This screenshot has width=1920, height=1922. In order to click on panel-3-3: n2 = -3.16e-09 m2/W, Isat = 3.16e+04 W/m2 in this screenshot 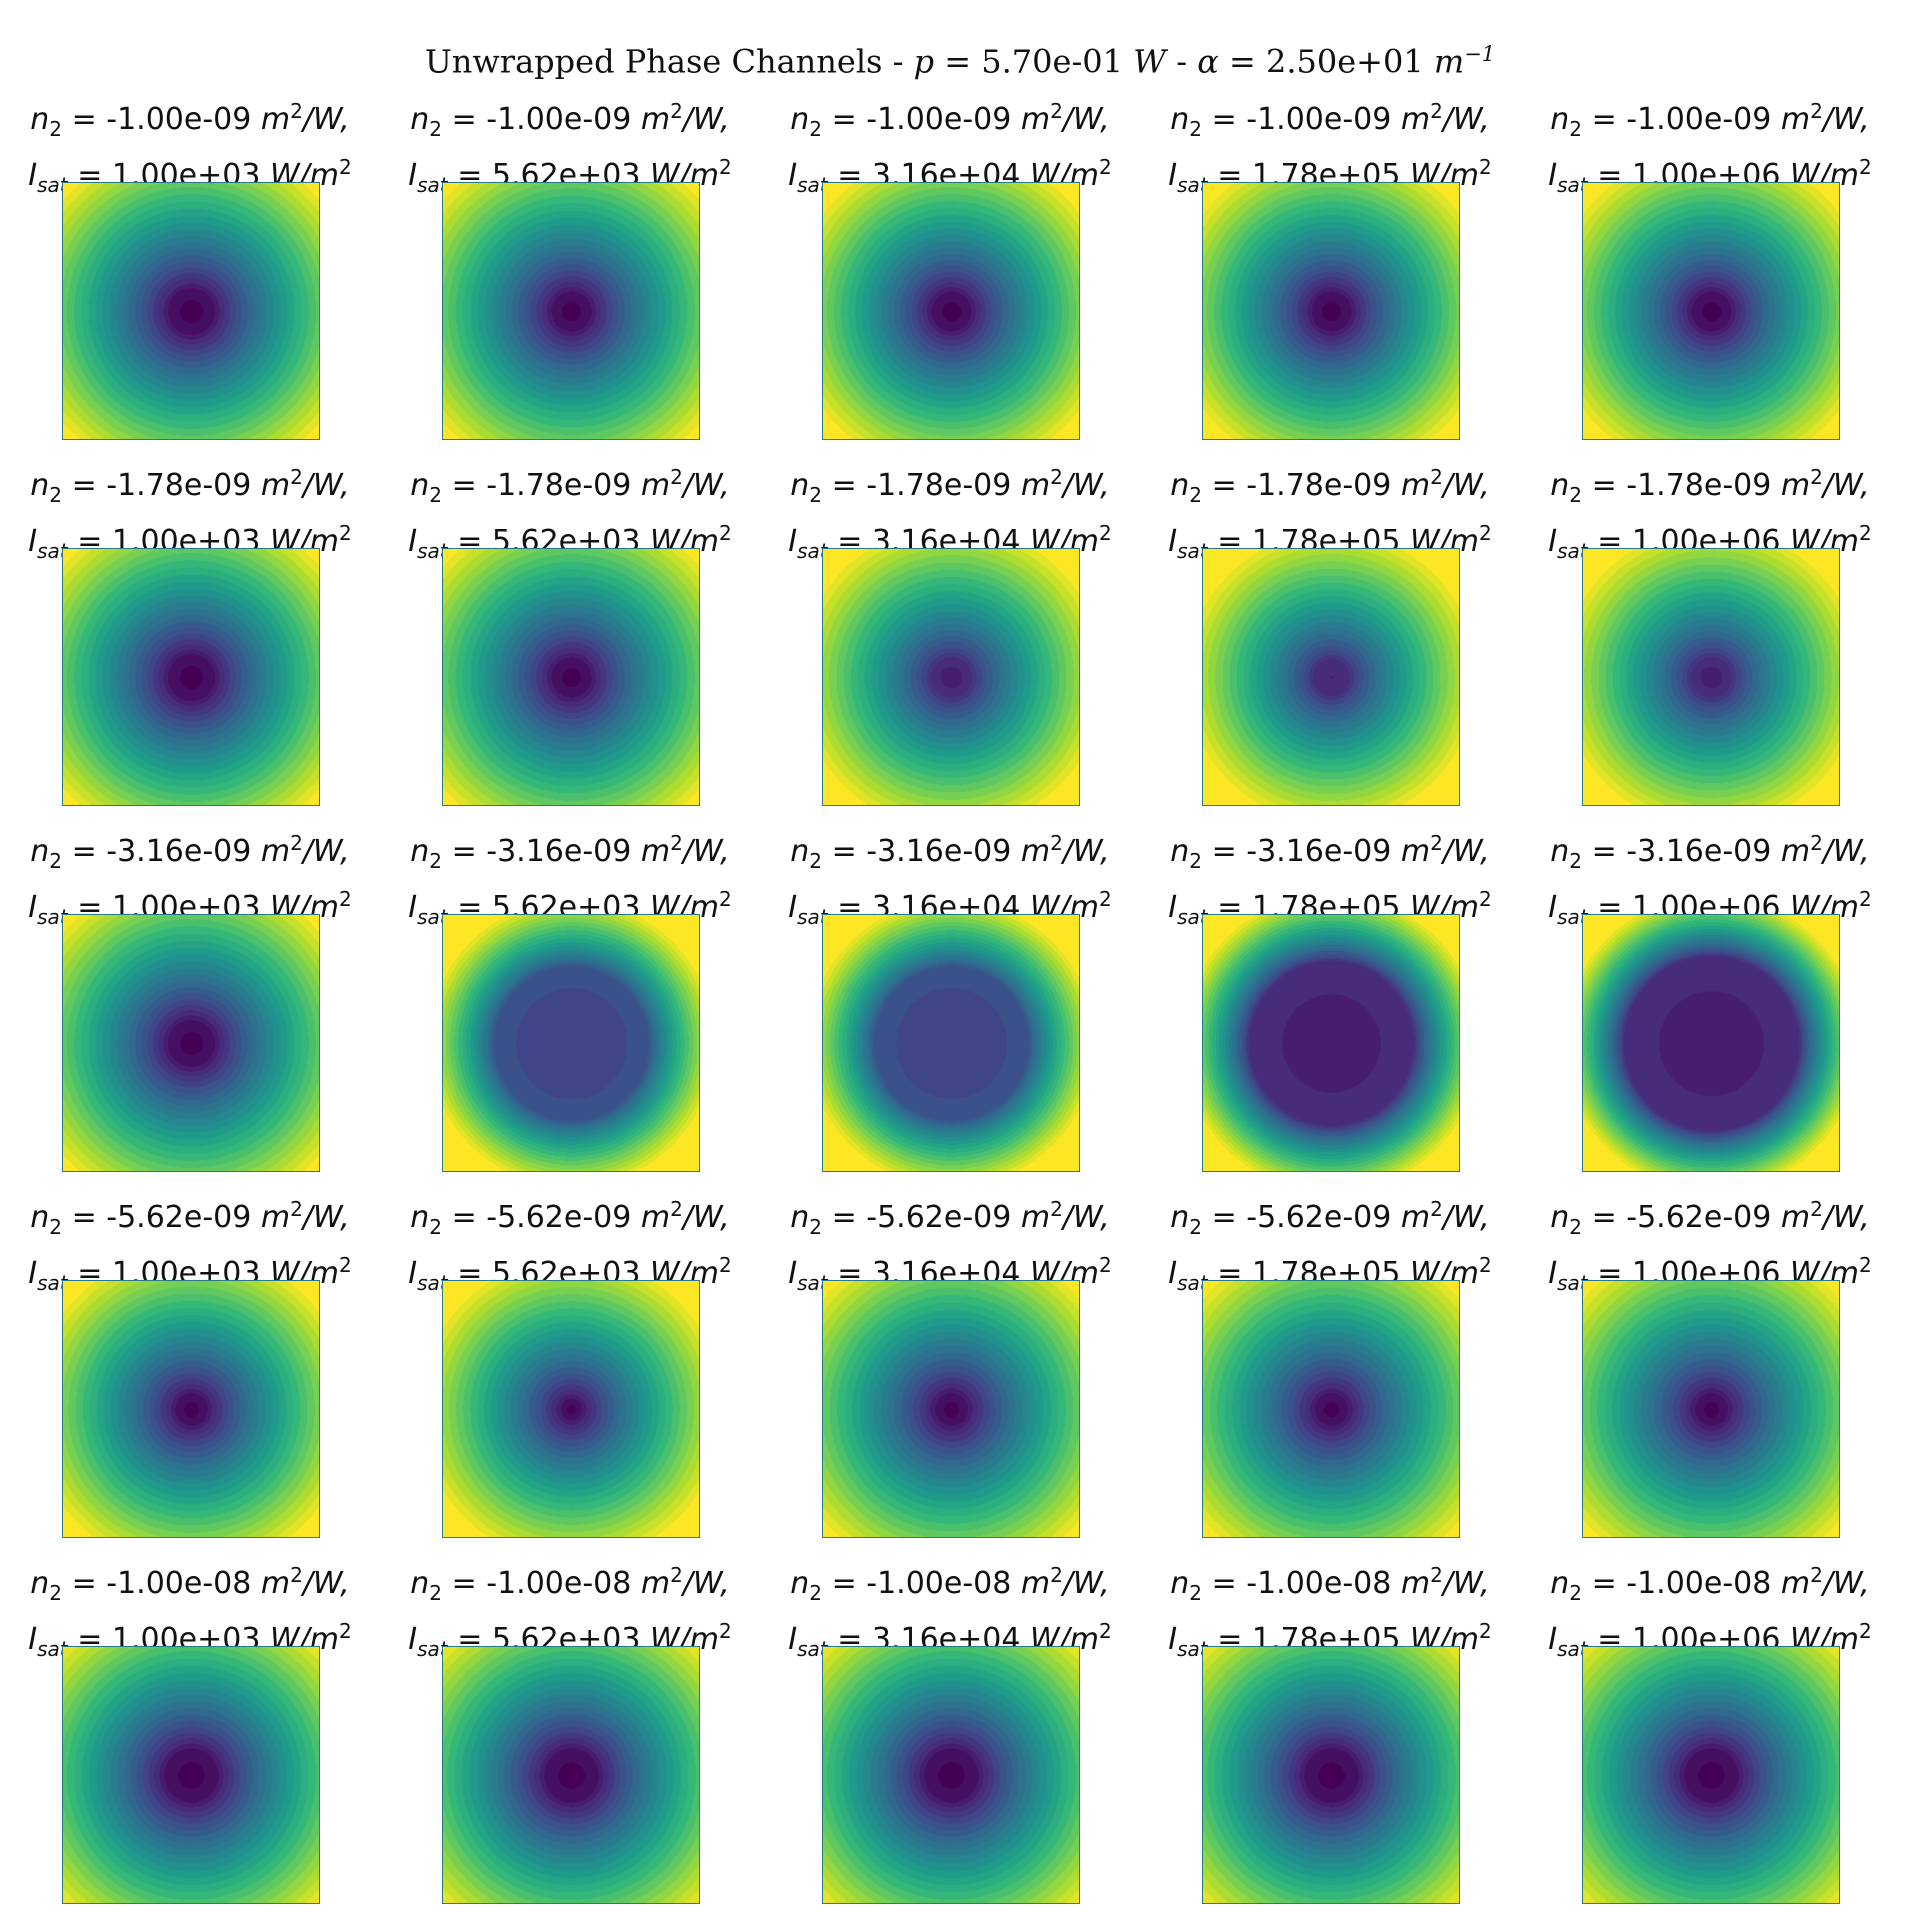, I will do `click(950, 1007)`.